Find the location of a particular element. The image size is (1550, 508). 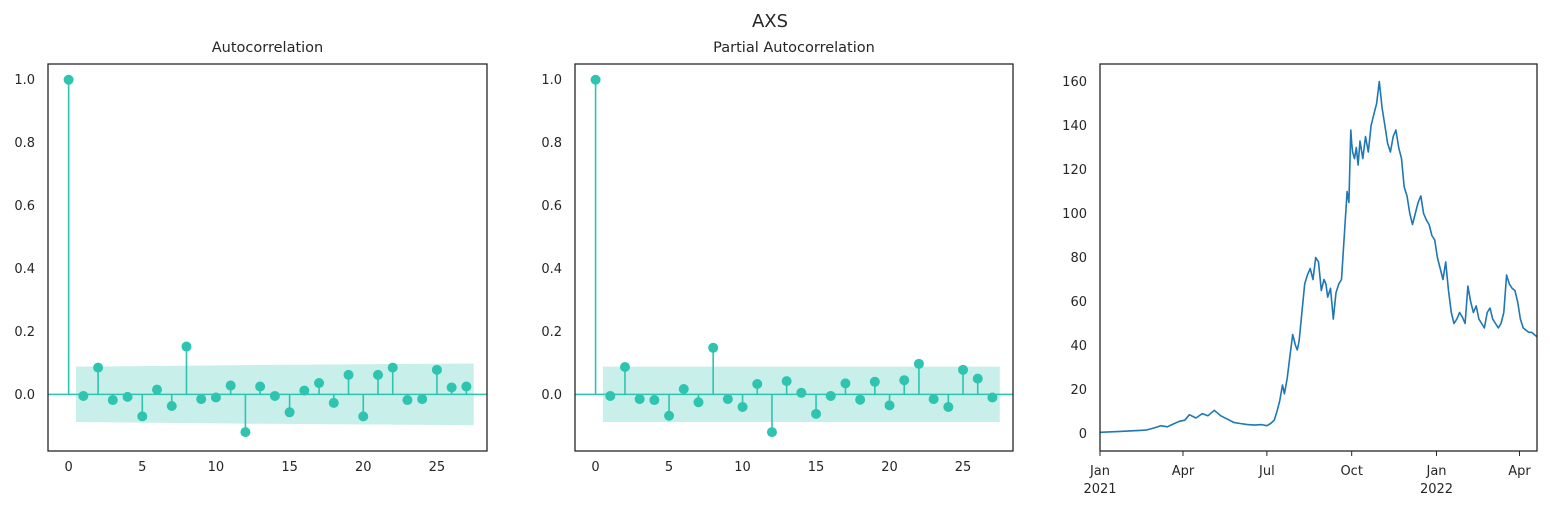

y-tick-label: 20 is located at coordinates (1078, 390).